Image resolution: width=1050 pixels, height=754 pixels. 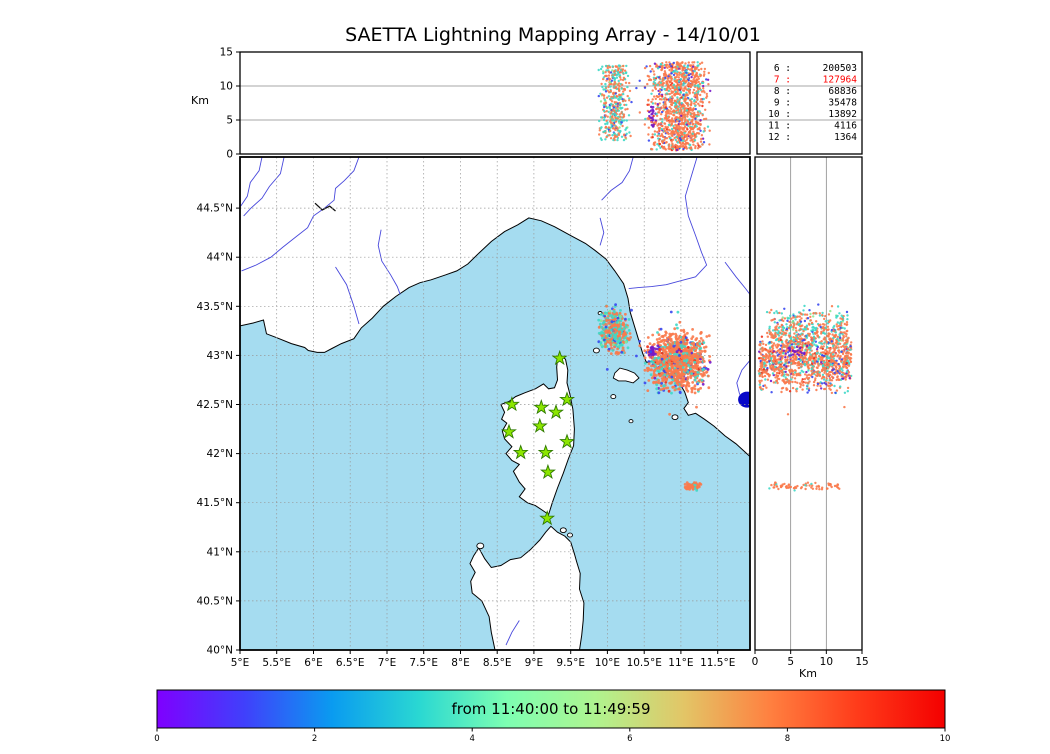 I want to click on source-count-value: 1364, so click(x=845, y=137).